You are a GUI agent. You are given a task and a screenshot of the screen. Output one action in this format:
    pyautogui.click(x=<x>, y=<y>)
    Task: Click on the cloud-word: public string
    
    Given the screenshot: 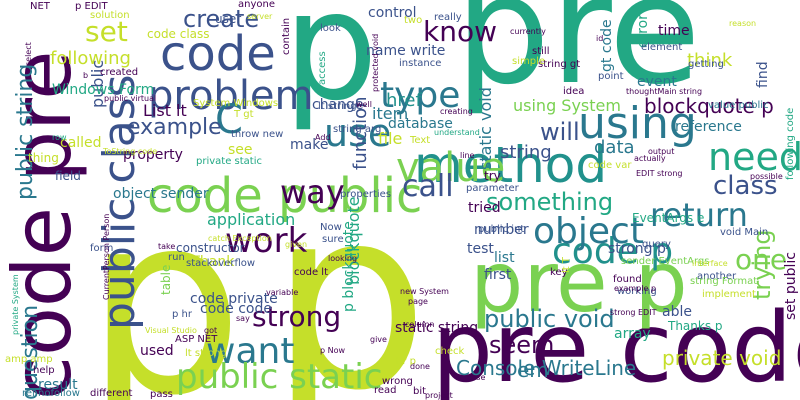 What is the action you would take?
    pyautogui.click(x=25, y=131)
    